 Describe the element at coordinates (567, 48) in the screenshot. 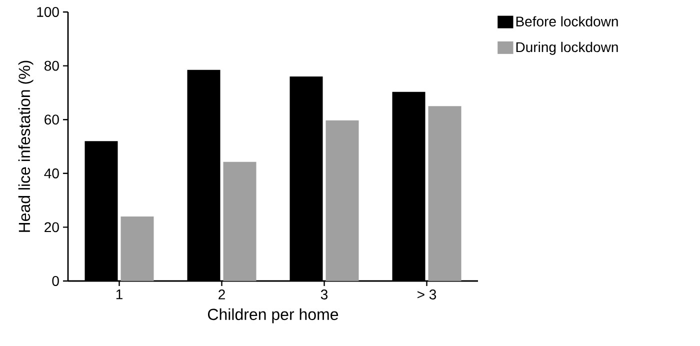

I see `legend-label: During lockdown` at that location.